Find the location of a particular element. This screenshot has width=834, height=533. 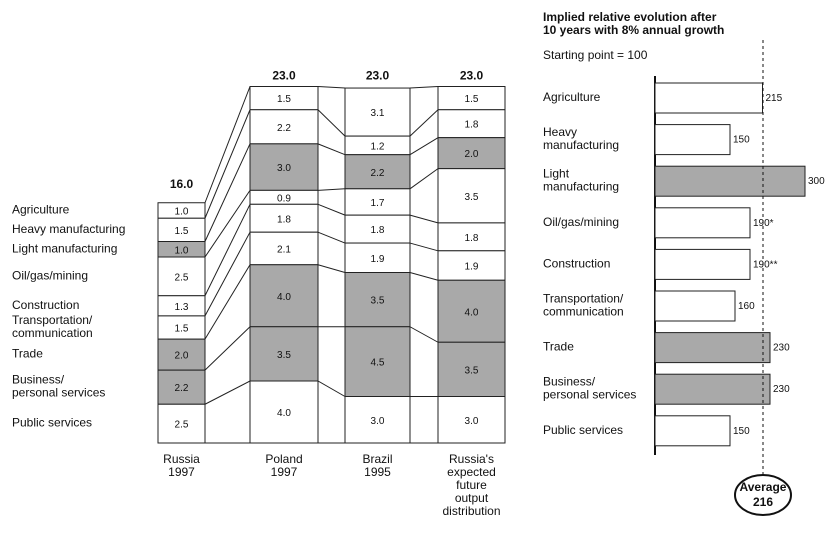

chart-subtitle: Starting point = 100 is located at coordinates (595, 55).